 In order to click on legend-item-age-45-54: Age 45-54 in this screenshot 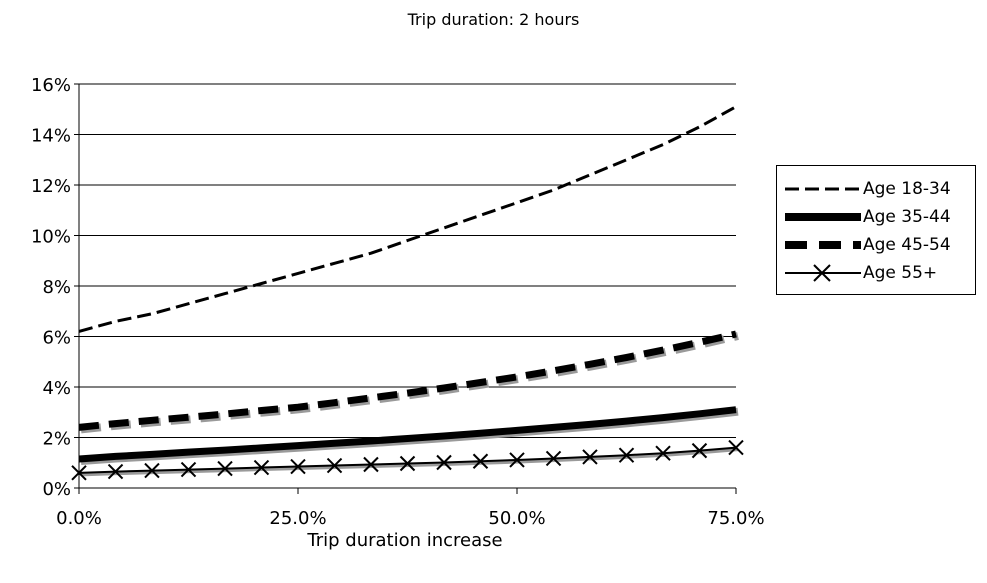, I will do `click(876, 245)`.